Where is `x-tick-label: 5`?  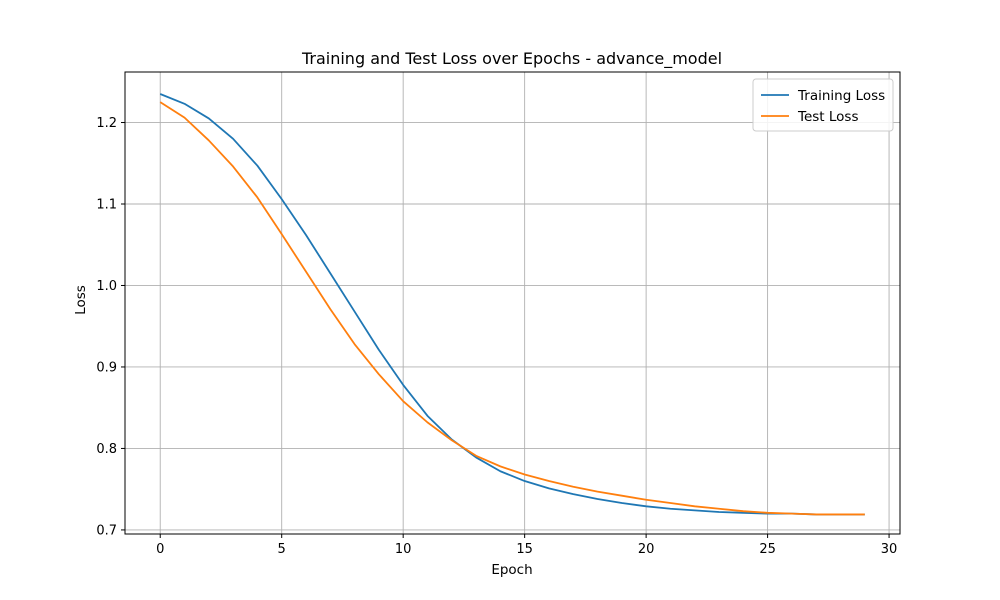 x-tick-label: 5 is located at coordinates (282, 549).